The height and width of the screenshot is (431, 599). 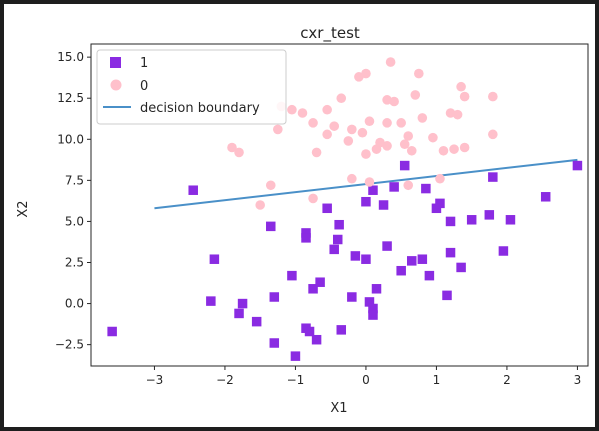 I want to click on x-tick-label: 0, so click(x=366, y=380).